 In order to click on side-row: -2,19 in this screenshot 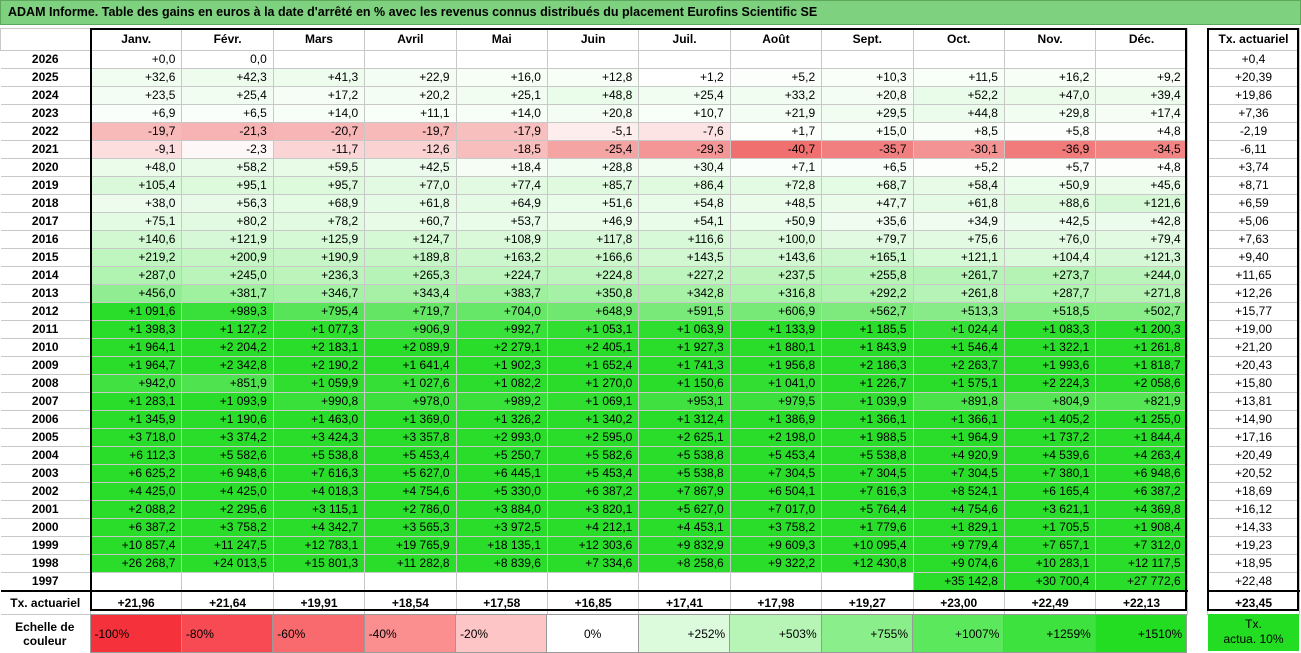, I will do `click(1253, 131)`.